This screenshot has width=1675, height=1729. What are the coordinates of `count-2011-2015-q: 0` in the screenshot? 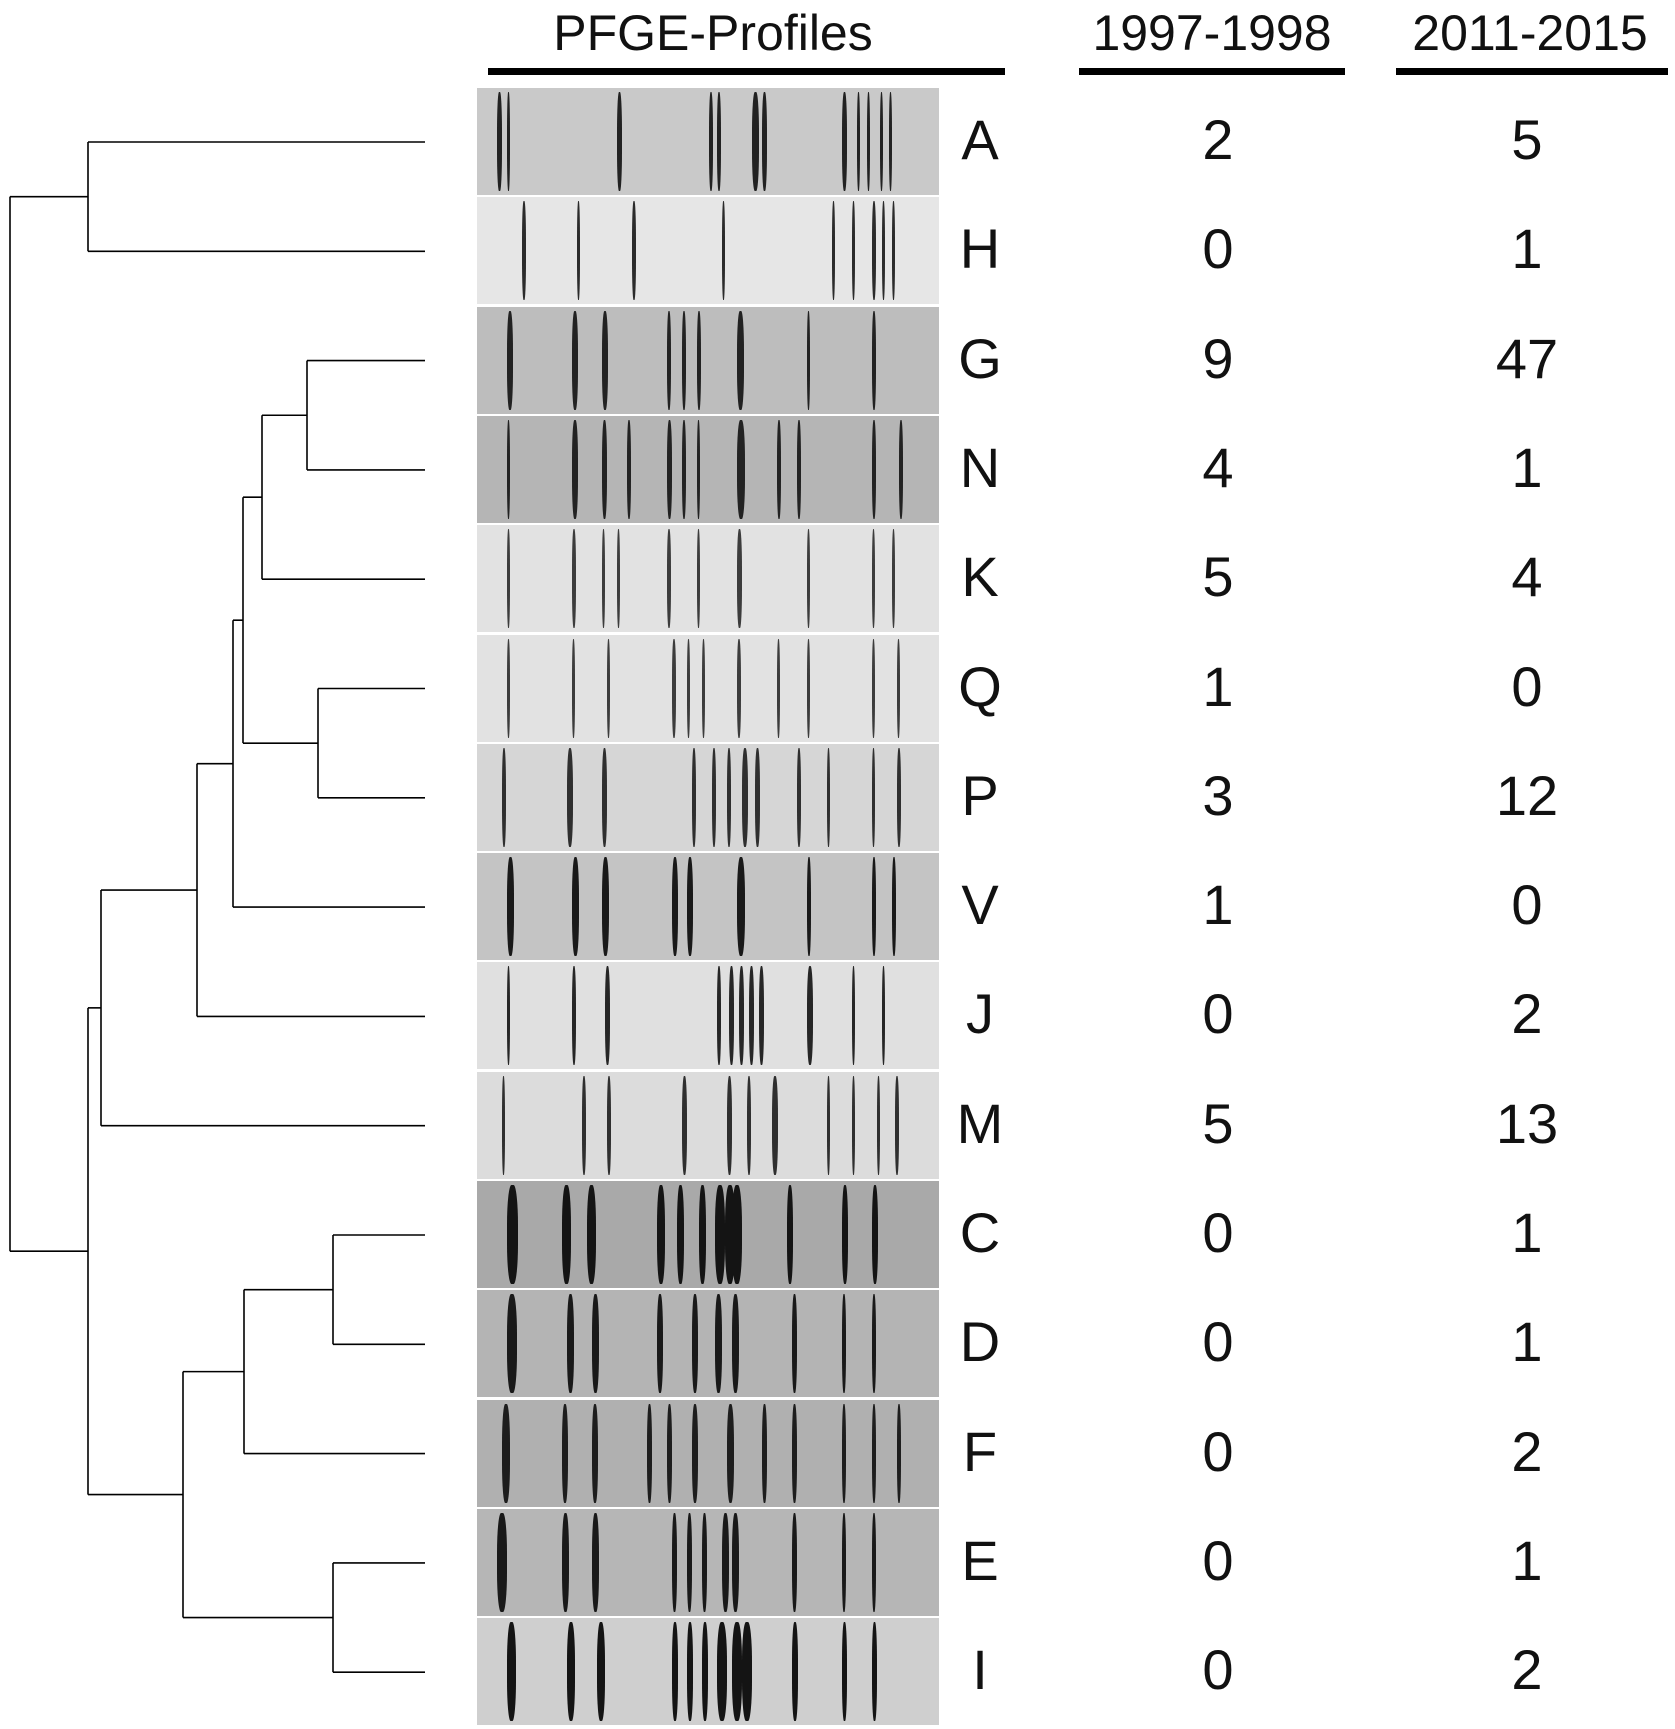 It's located at (1527, 686).